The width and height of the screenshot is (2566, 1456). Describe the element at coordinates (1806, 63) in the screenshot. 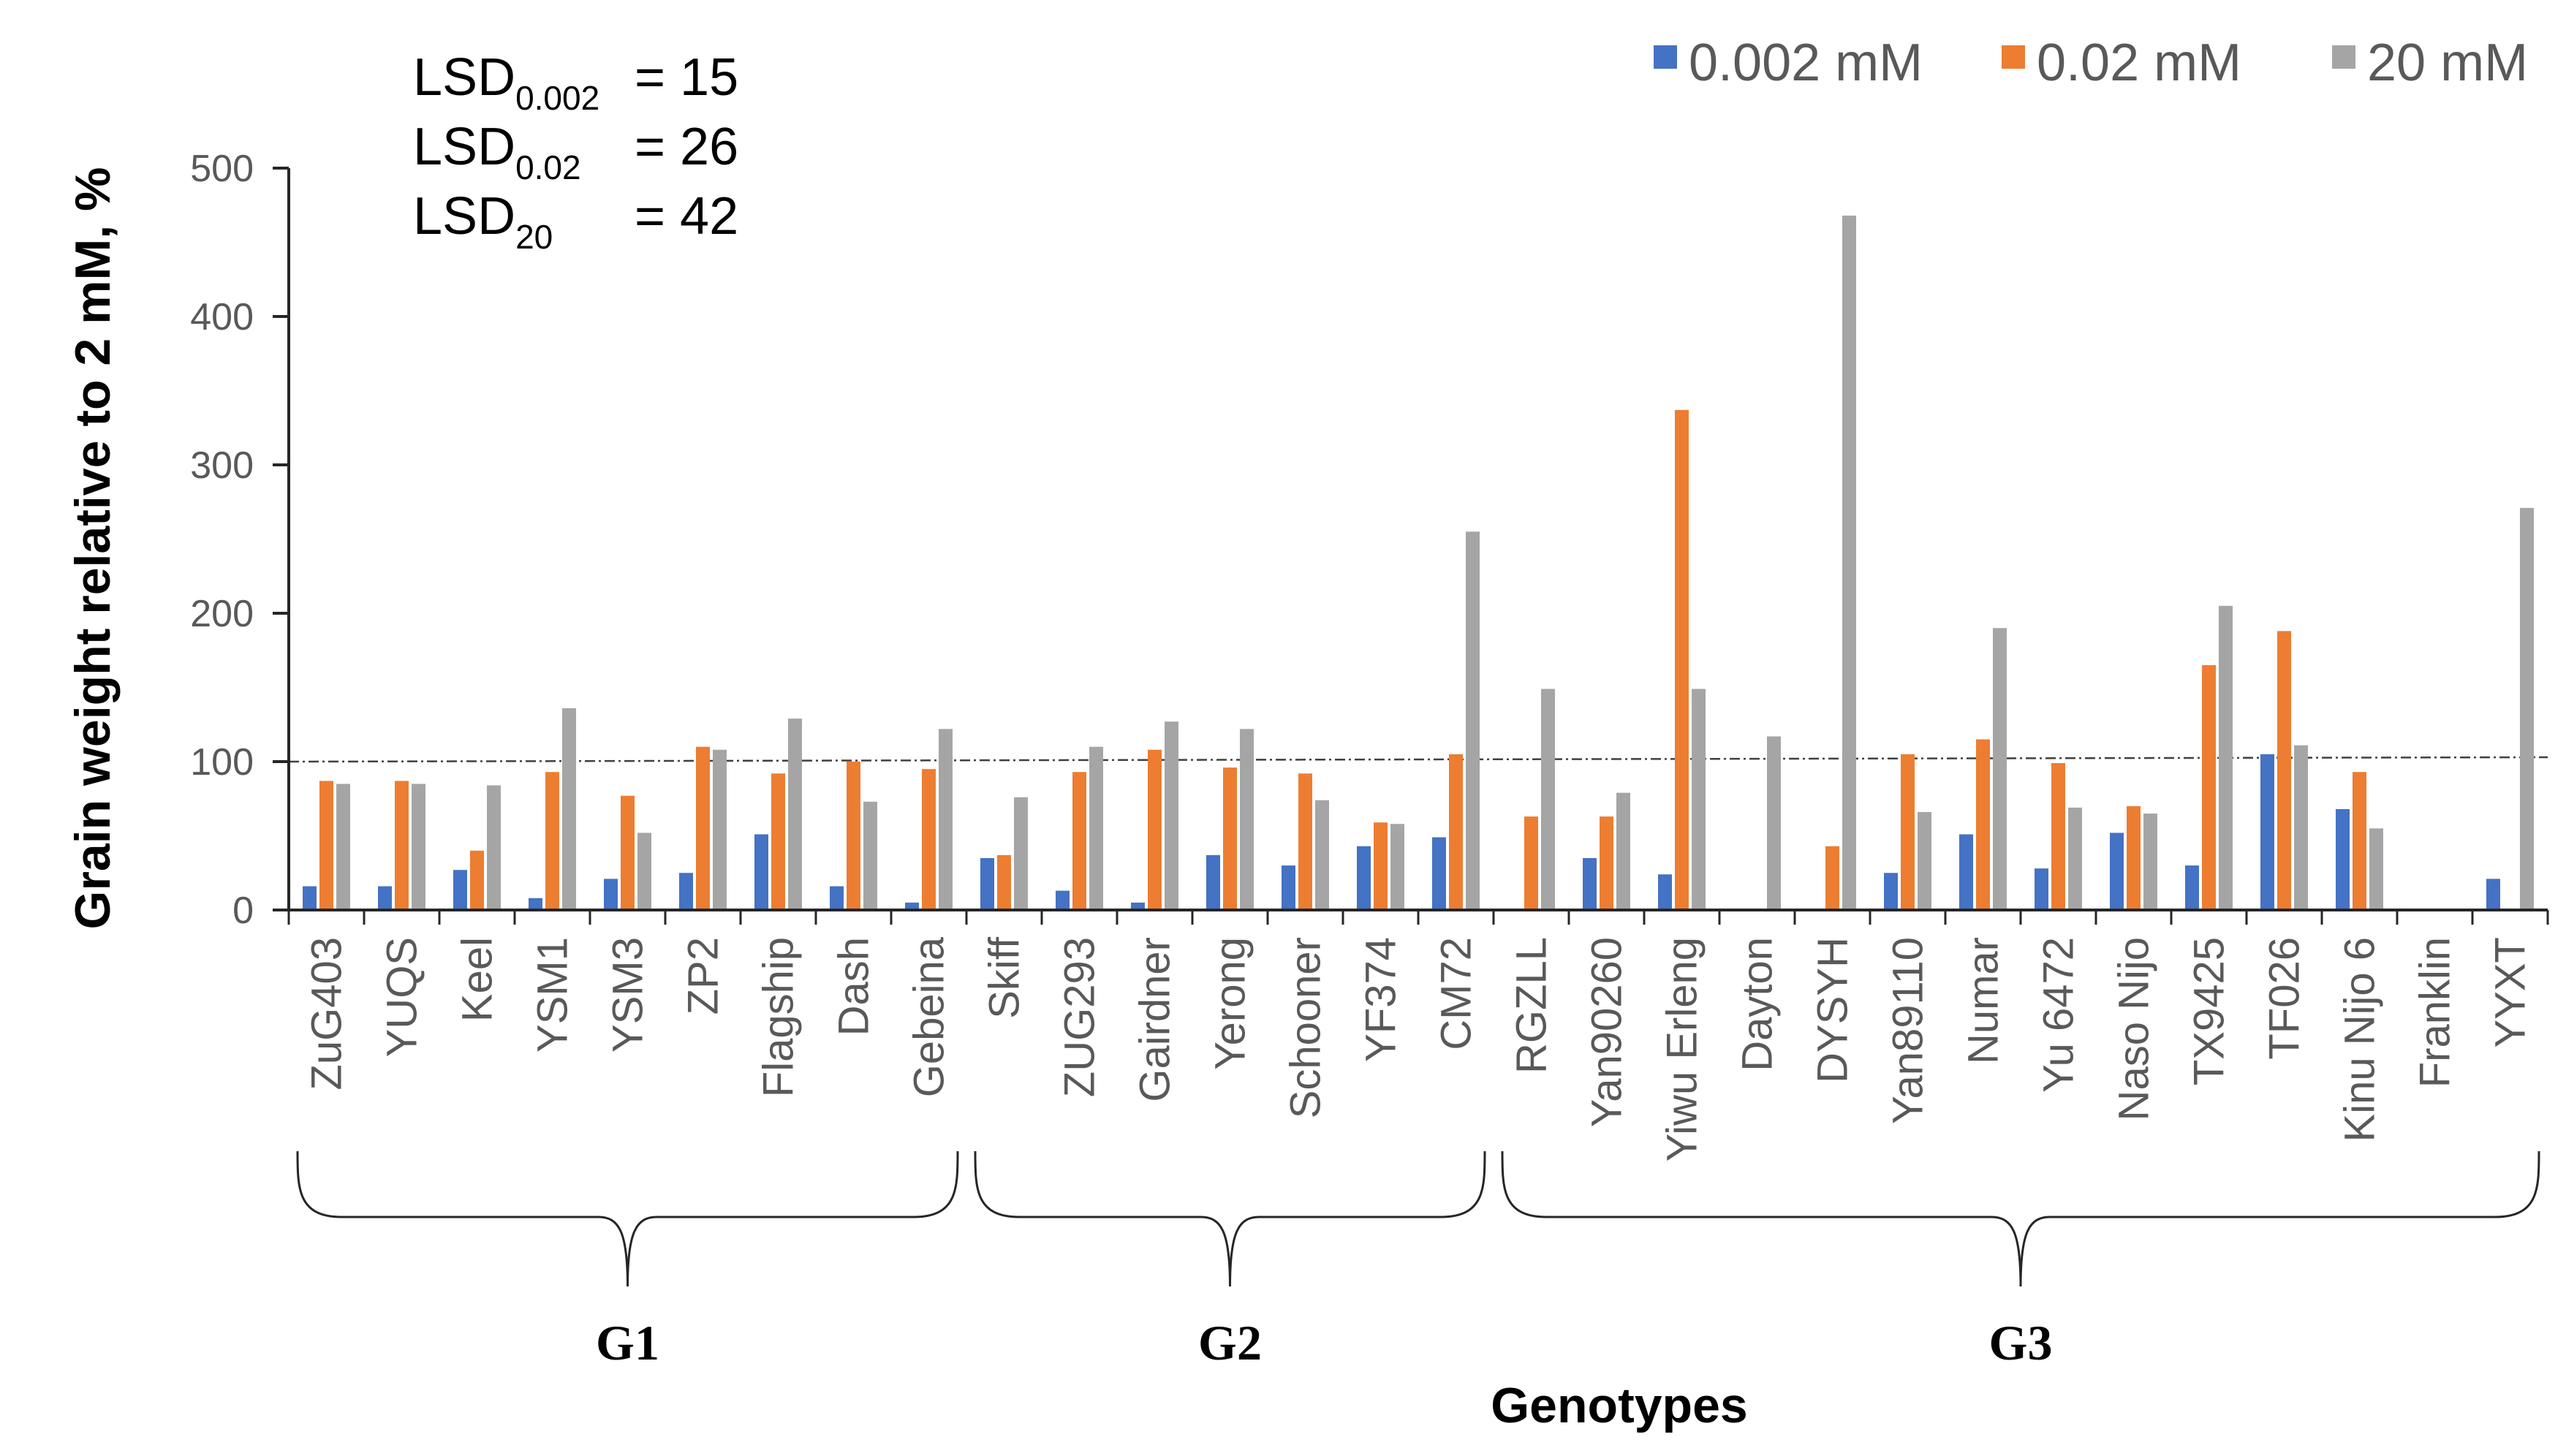

I see `legend-label-1: 0.002 mM` at that location.